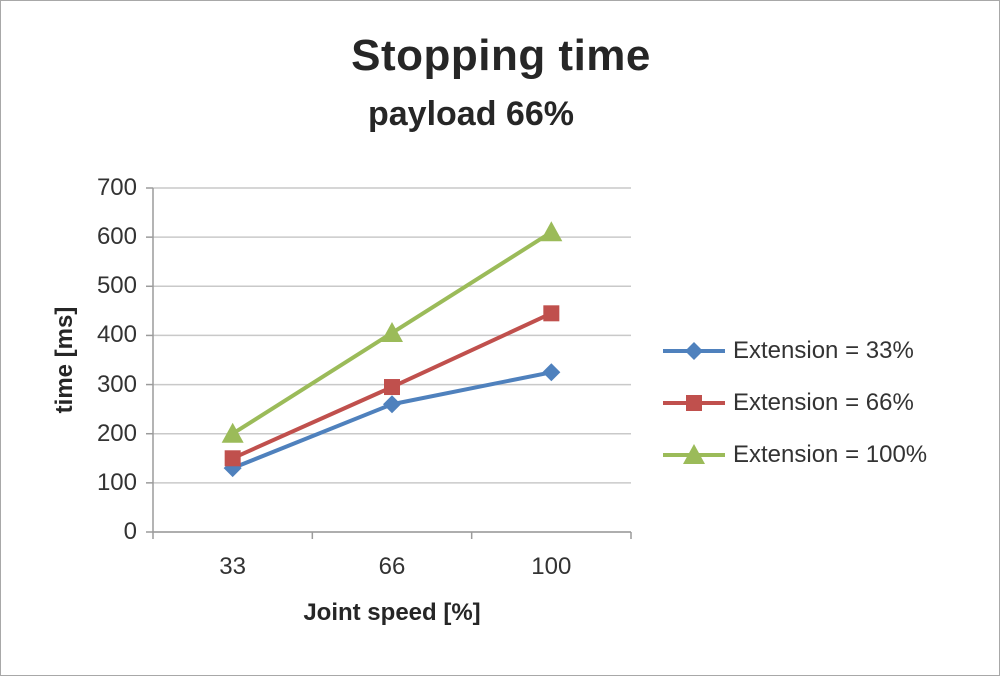  Describe the element at coordinates (830, 454) in the screenshot. I see `legend-label: Extension = 100%` at that location.